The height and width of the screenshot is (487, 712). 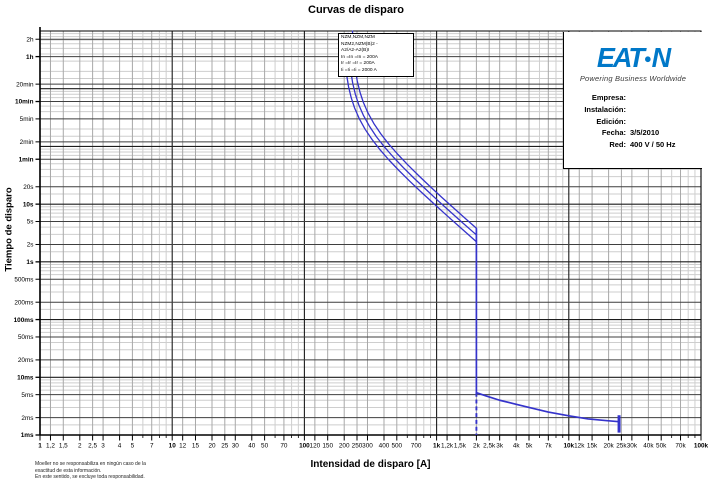 I want to click on svg-text: 25k, so click(x=621, y=446).